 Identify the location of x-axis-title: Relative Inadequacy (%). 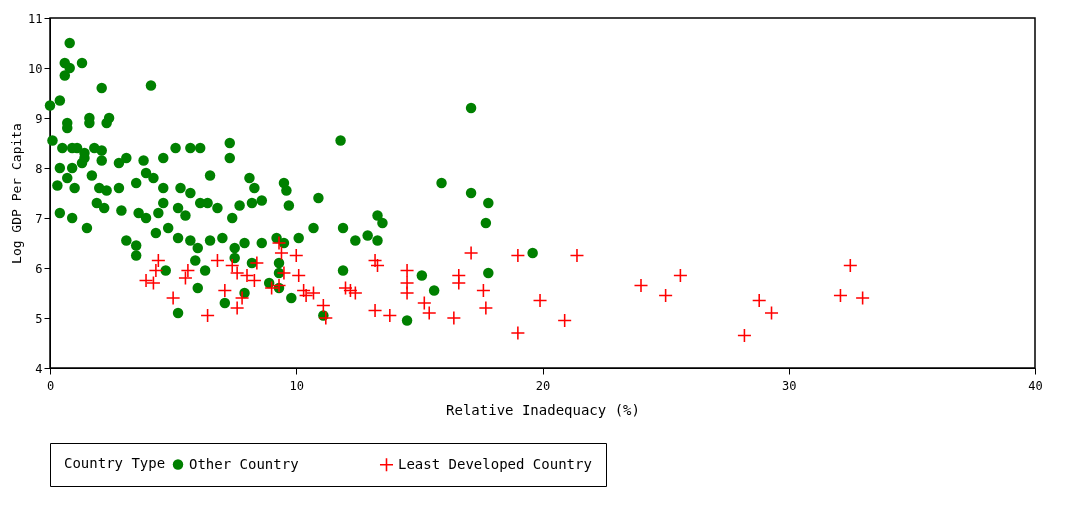
(543, 409).